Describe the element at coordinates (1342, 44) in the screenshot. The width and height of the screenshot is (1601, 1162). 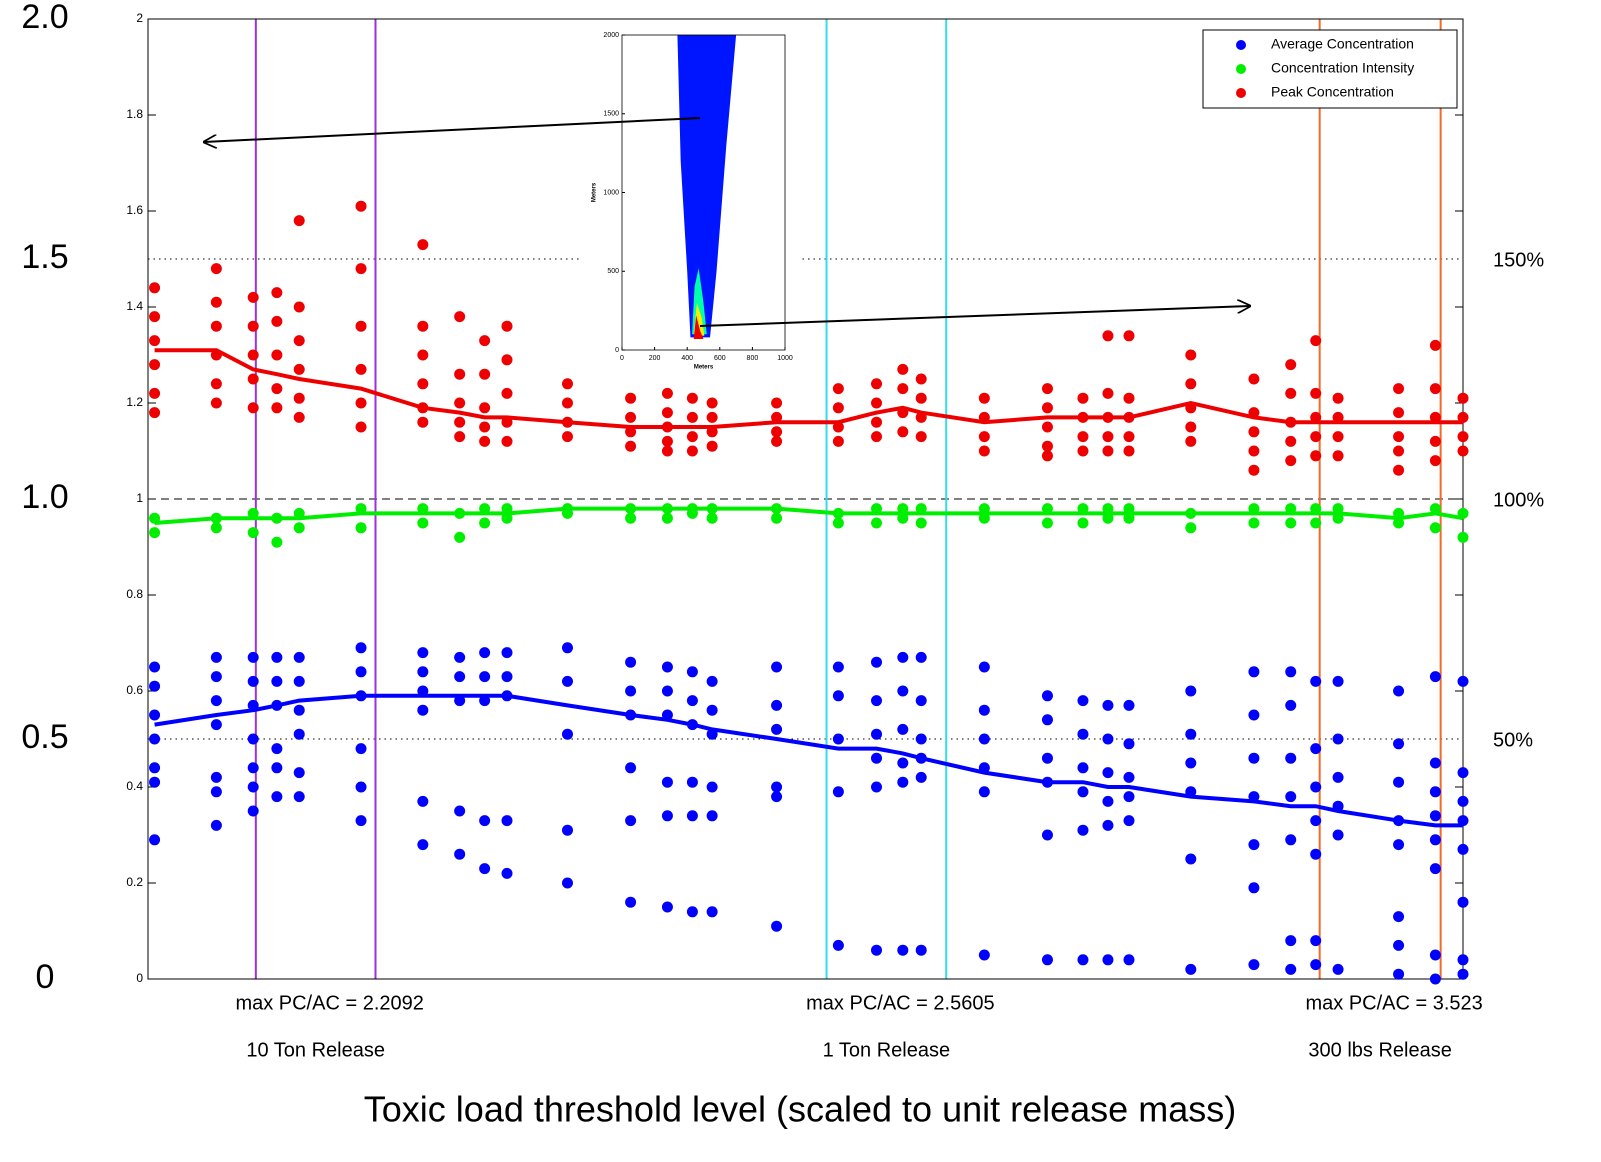
I see `legend-label: Average Concentration` at that location.